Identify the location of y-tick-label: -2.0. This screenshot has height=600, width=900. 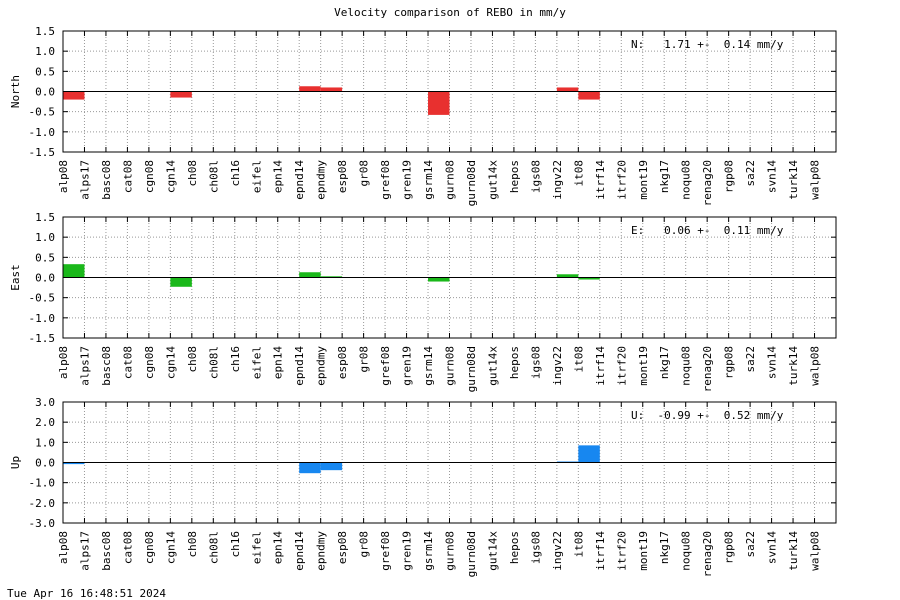
(42, 503).